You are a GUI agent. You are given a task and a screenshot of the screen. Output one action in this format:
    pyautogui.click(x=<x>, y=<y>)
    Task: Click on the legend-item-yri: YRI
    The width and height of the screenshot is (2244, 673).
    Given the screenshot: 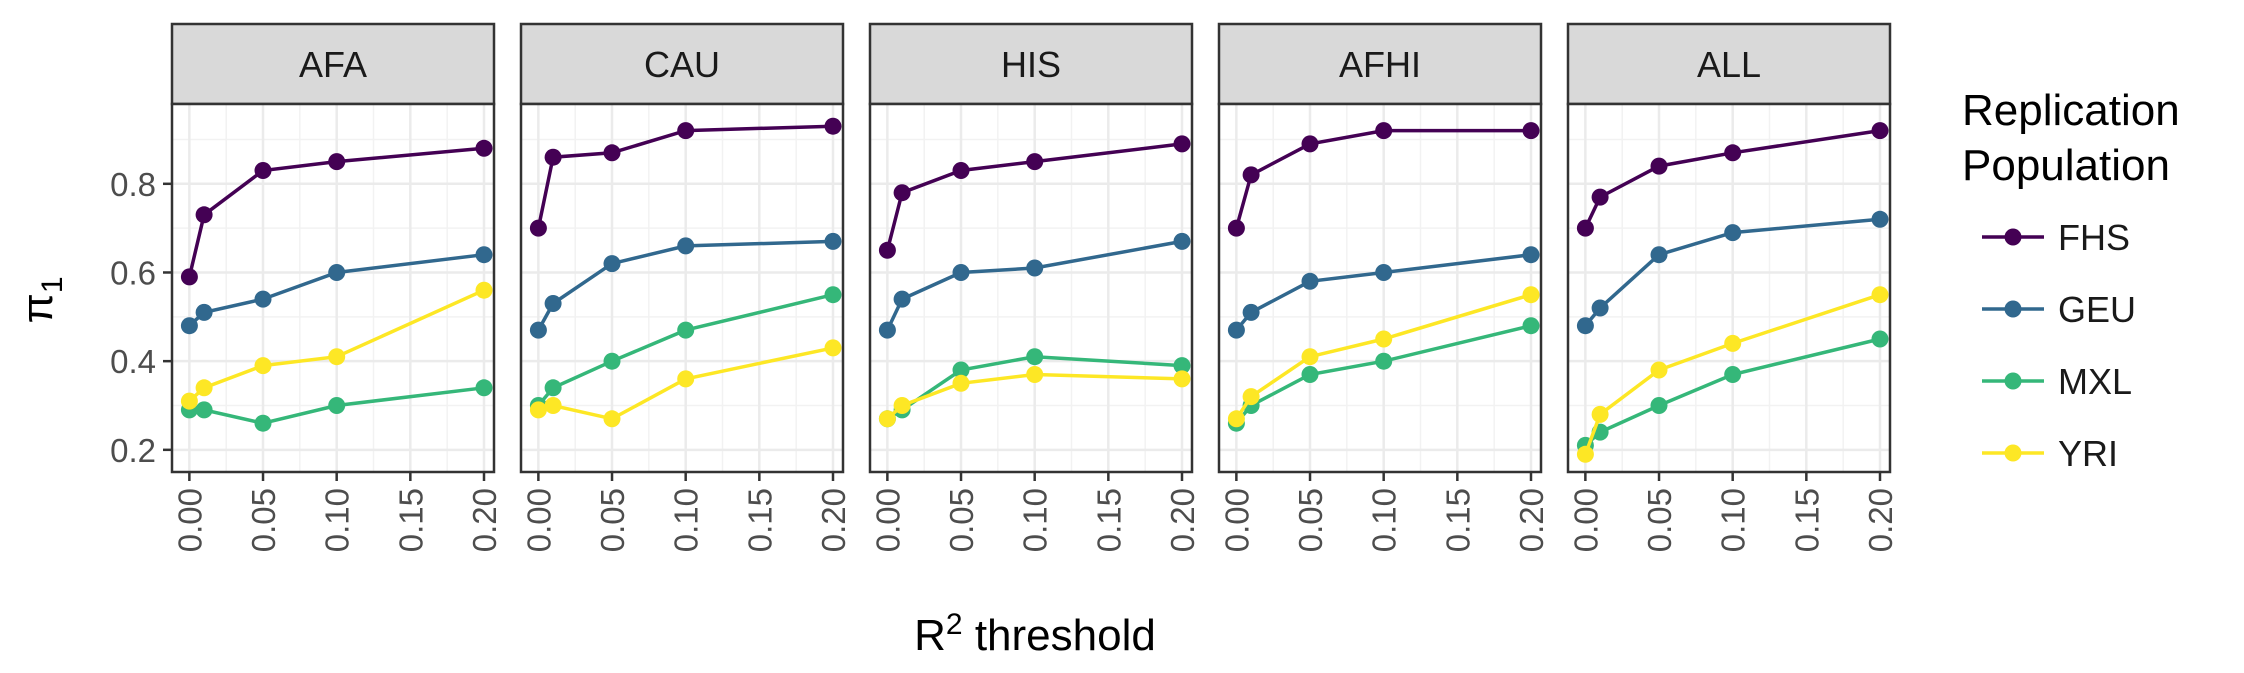 What is the action you would take?
    pyautogui.click(x=2050, y=453)
    